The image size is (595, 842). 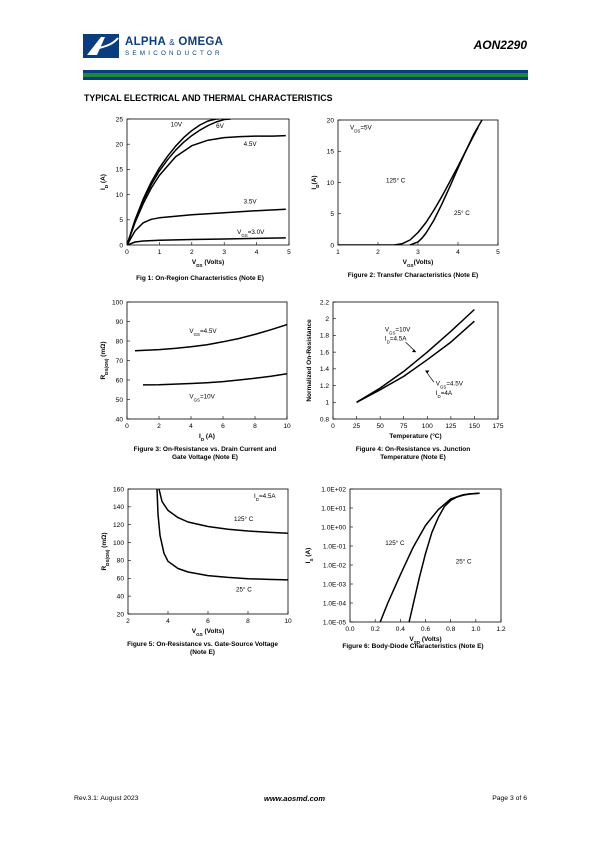 What do you see at coordinates (333, 426) in the screenshot?
I see `fig4-x-tick-label: 0` at bounding box center [333, 426].